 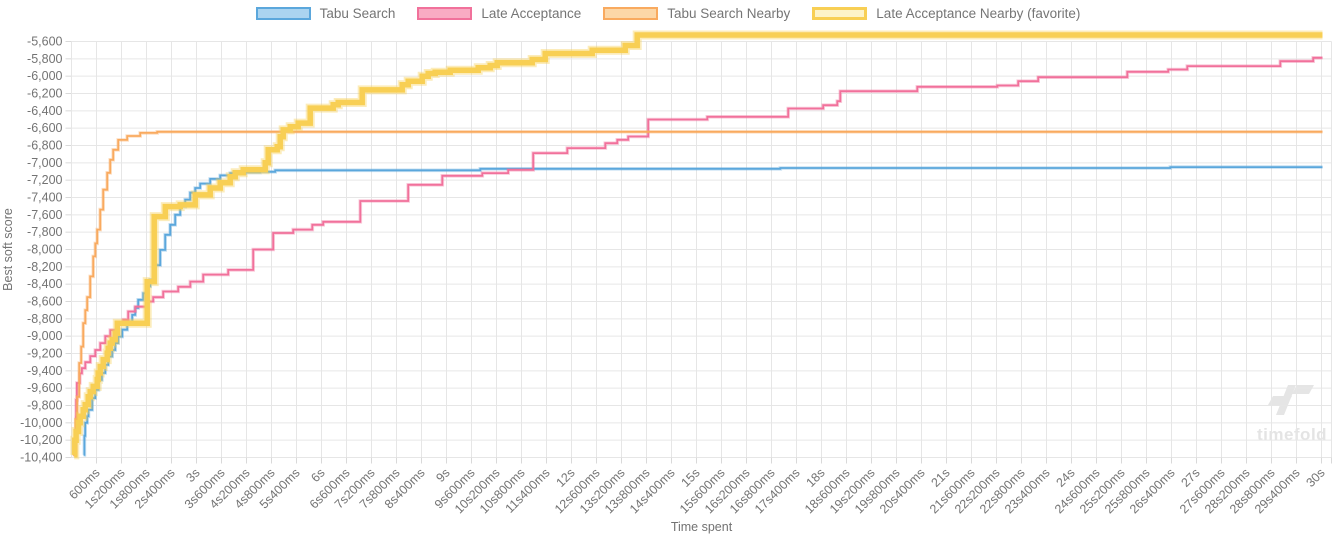 What do you see at coordinates (357, 13) in the screenshot?
I see `legend-label: Tabu Search` at bounding box center [357, 13].